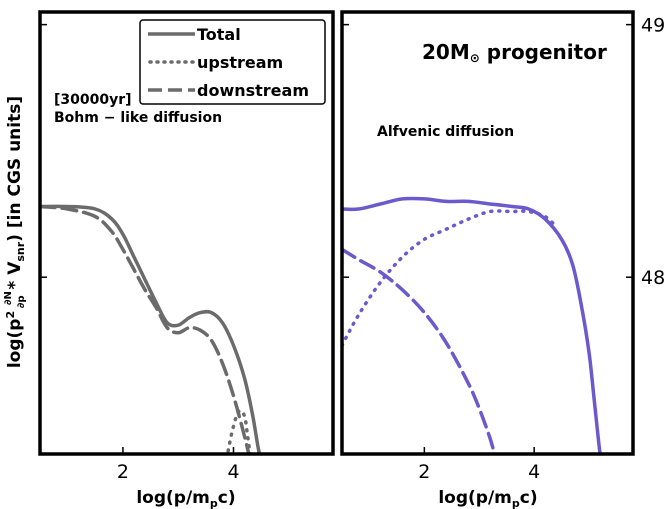 This screenshot has width=671, height=509. I want to click on legend-box, so click(232, 62).